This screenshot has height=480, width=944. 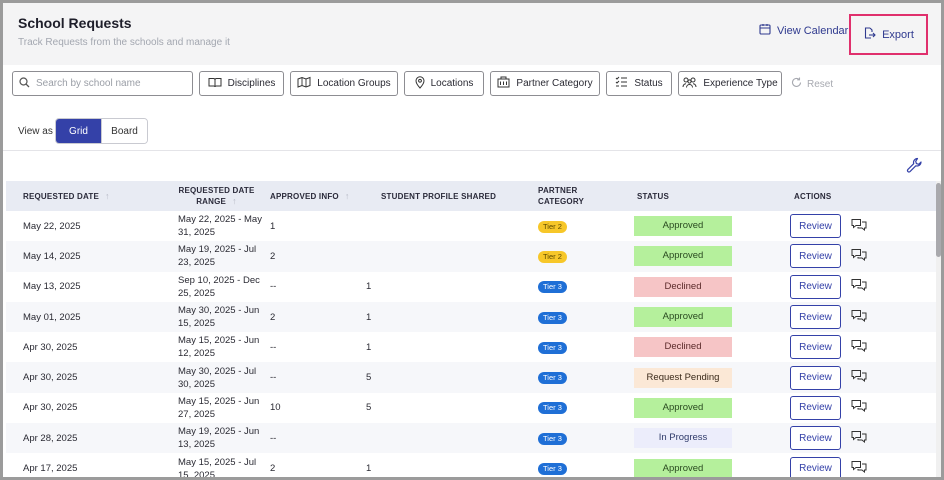 I want to click on export-icon, so click(x=869, y=34).